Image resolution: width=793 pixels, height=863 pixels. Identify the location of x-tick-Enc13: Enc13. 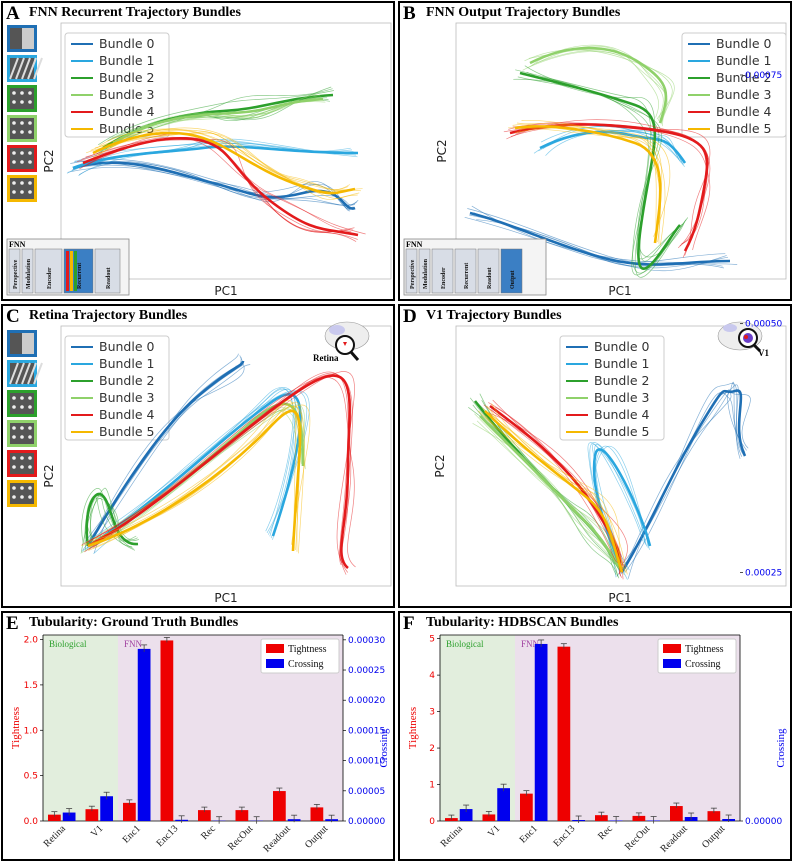
(168, 836).